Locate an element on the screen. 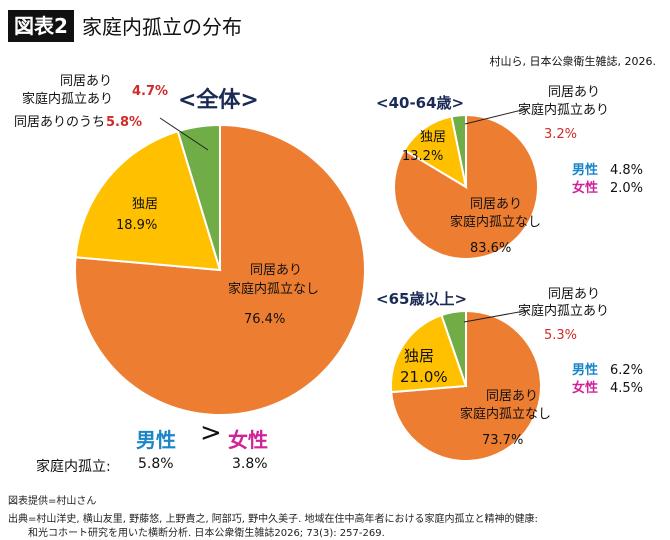 The image size is (670, 540). main-note-value: 5.8% is located at coordinates (124, 122).